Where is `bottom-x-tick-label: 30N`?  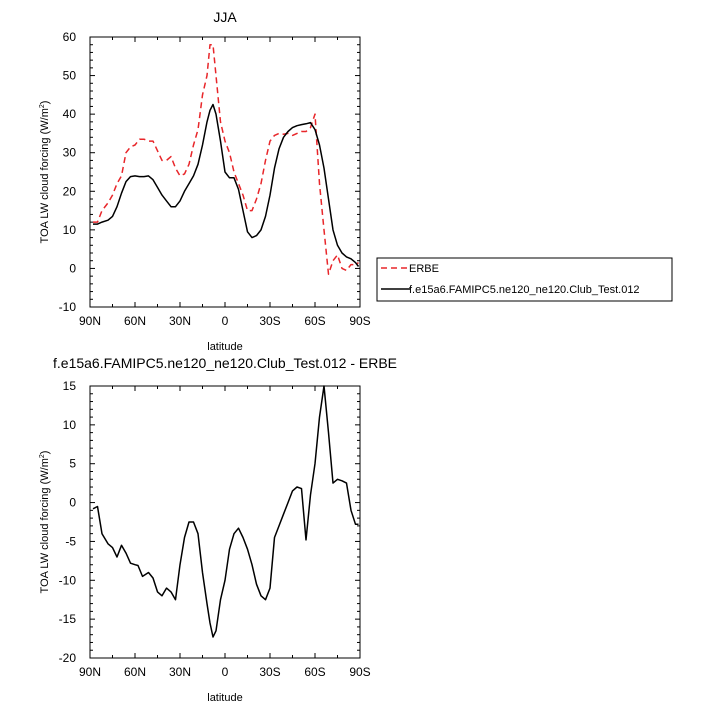
bottom-x-tick-label: 30N is located at coordinates (180, 672).